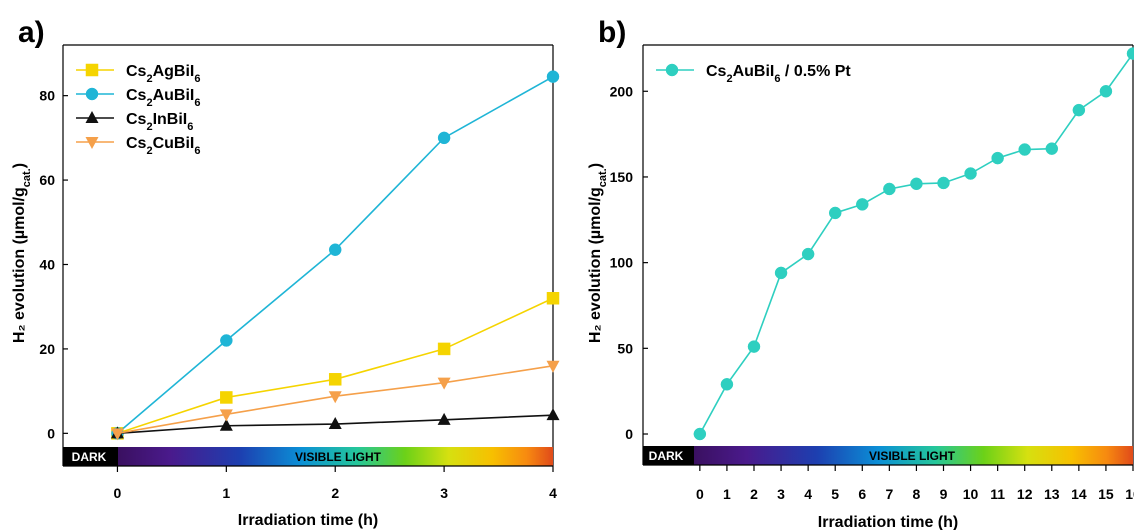 The image size is (1134, 530). What do you see at coordinates (163, 74) in the screenshot?
I see `legend-label: Cs2AgBiI6` at bounding box center [163, 74].